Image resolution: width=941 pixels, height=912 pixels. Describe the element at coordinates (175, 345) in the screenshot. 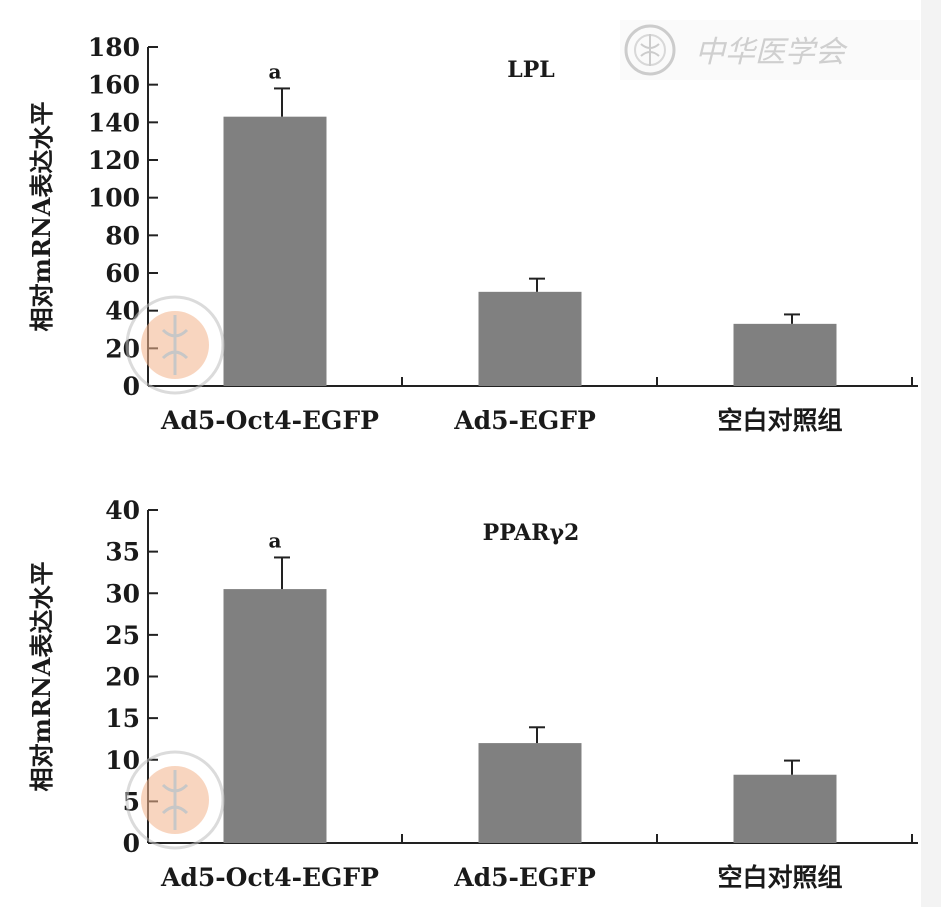

I see `association-seal-watermark-top` at that location.